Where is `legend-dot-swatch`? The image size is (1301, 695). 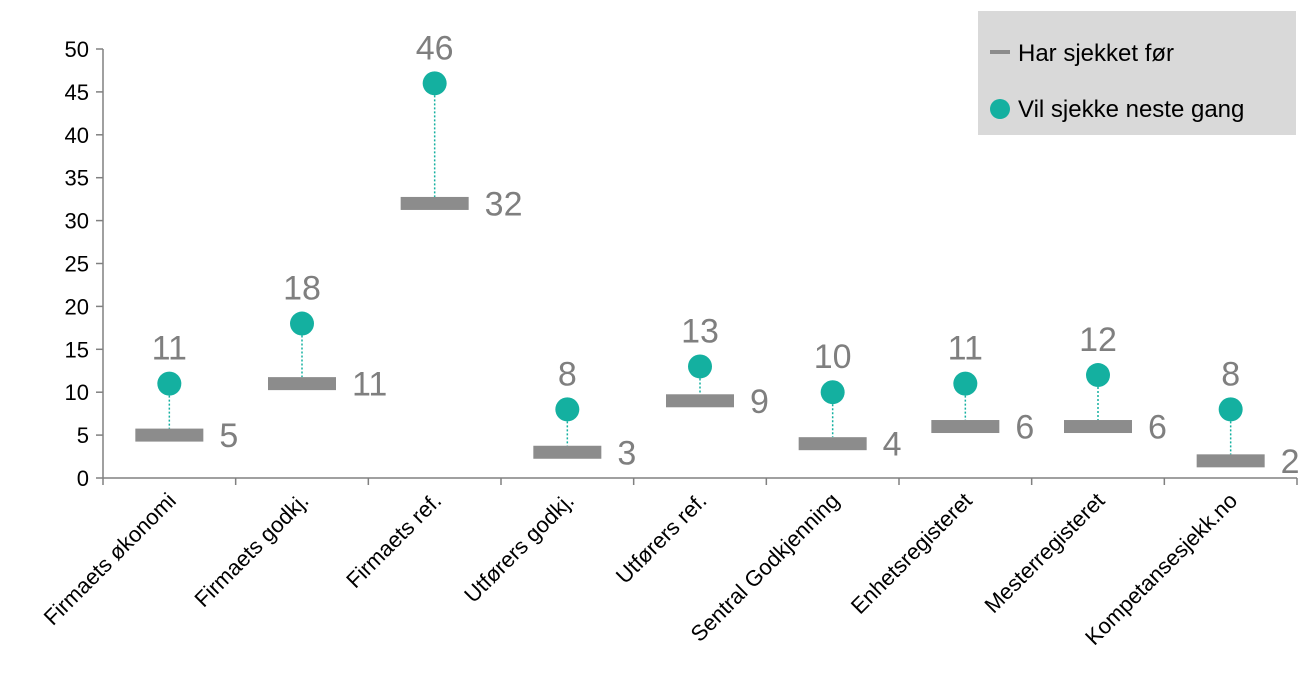
legend-dot-swatch is located at coordinates (1000, 109).